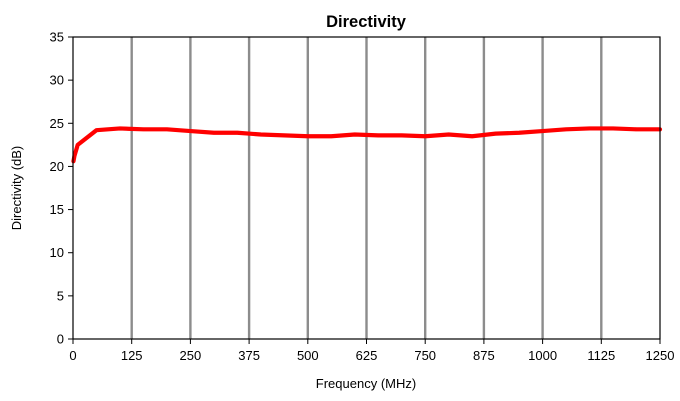 The height and width of the screenshot is (401, 680). Describe the element at coordinates (366, 383) in the screenshot. I see `x-axis-label: Frequency (MHz)` at that location.